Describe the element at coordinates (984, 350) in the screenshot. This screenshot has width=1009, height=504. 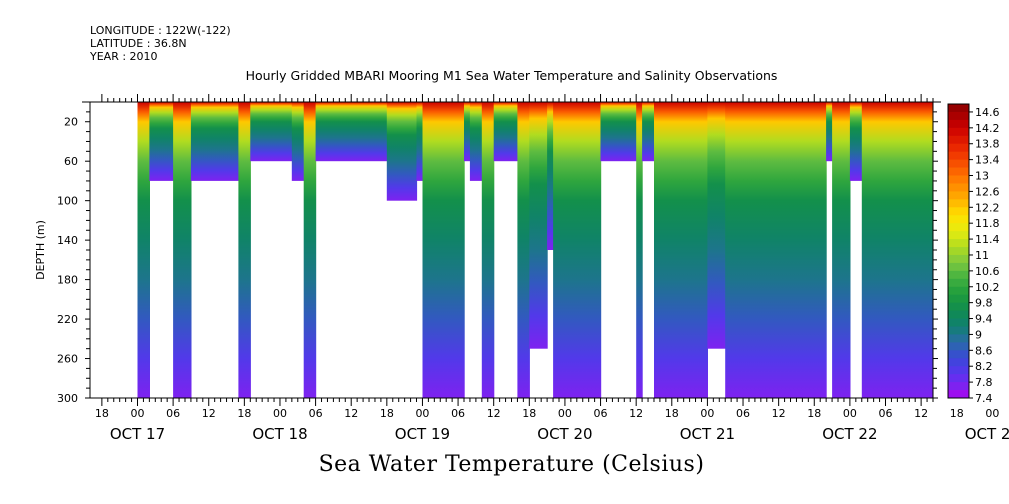
I see `colorbar-label: 8.6` at that location.